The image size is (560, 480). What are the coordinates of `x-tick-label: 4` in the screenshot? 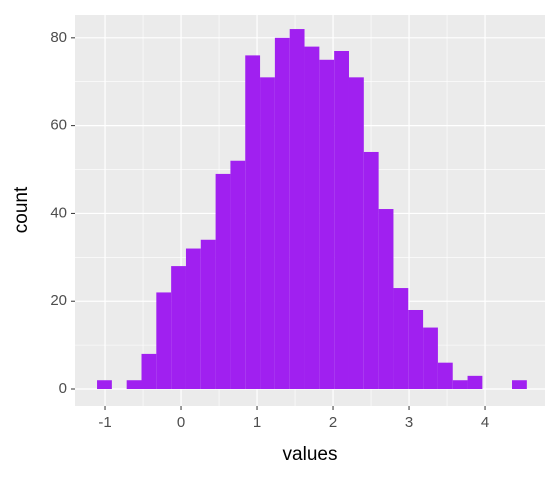 It's located at (485, 422).